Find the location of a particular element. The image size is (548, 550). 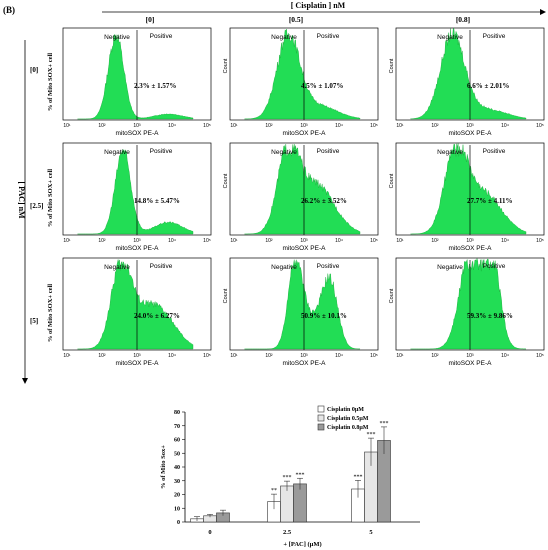

row-label-0: [0] is located at coordinates (34, 70).